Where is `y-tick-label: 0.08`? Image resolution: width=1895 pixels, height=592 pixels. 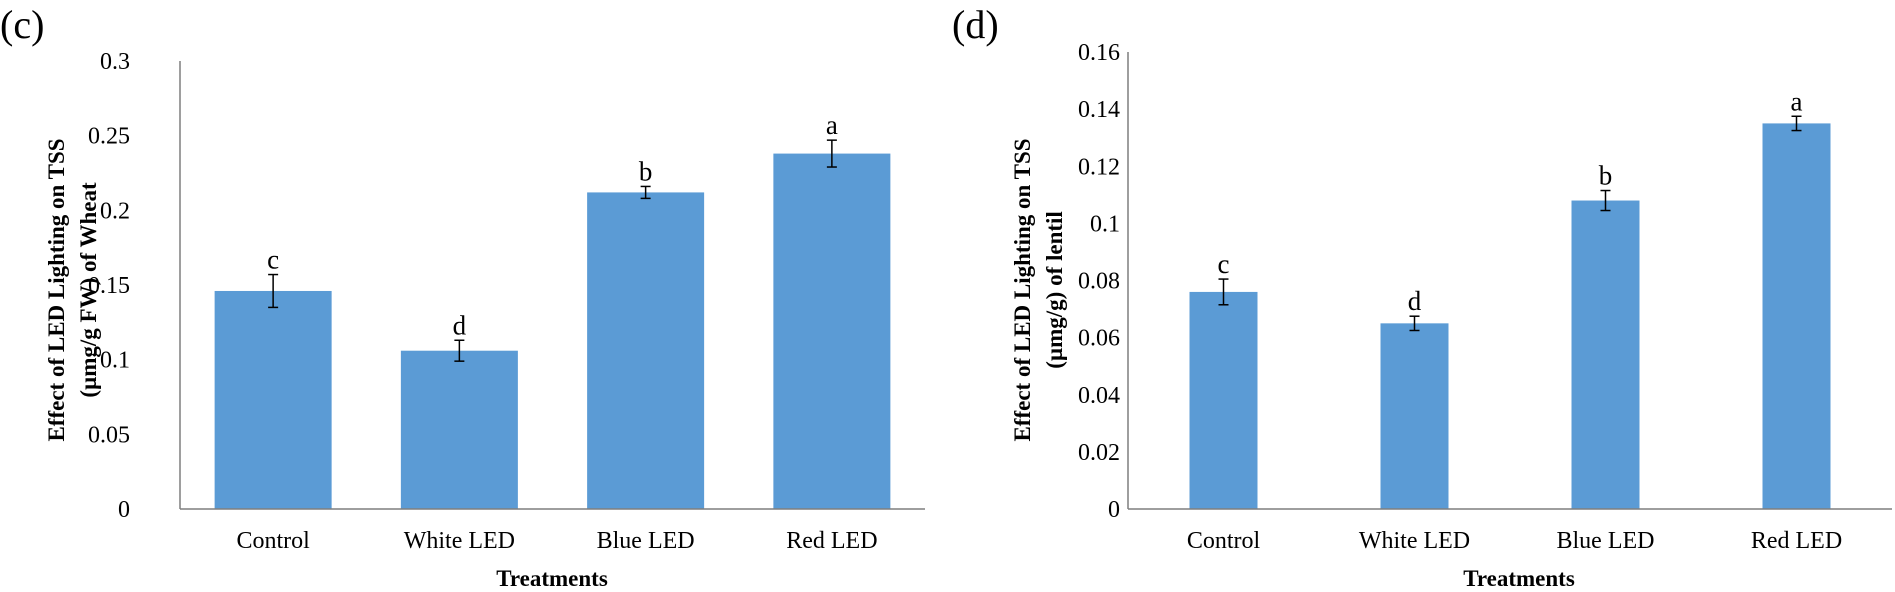
y-tick-label: 0.08 is located at coordinates (1099, 282).